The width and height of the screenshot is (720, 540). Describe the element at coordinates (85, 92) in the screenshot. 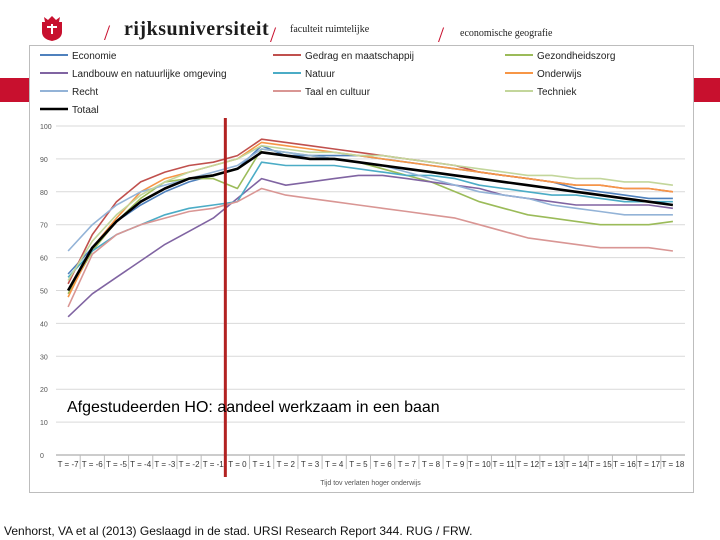

I see `legend-label: Recht` at that location.